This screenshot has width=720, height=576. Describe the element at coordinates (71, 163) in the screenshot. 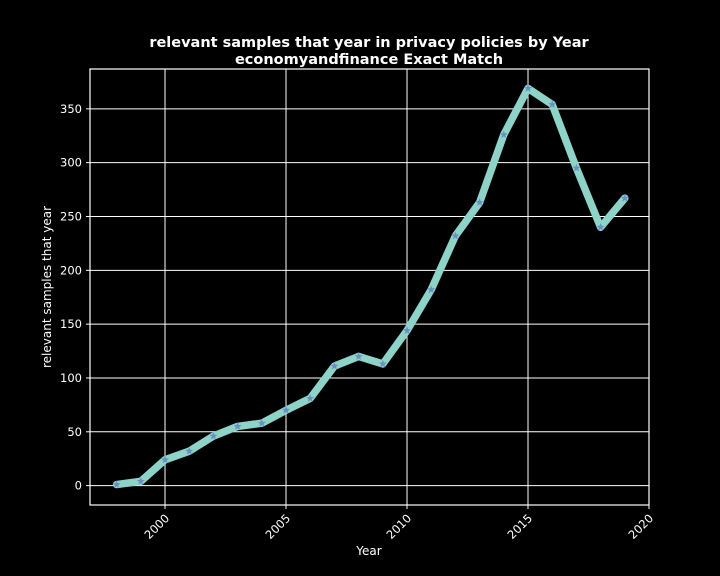

I see `y-tick-label: 300` at that location.